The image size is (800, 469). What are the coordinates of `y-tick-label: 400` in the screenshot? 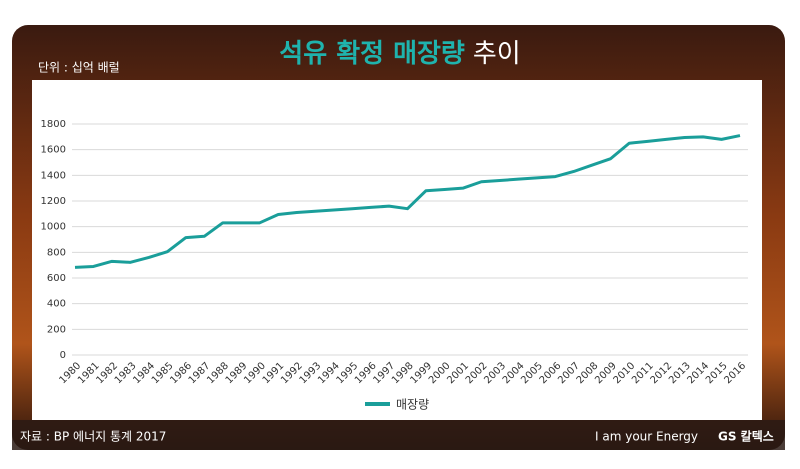 It's located at (56, 304).